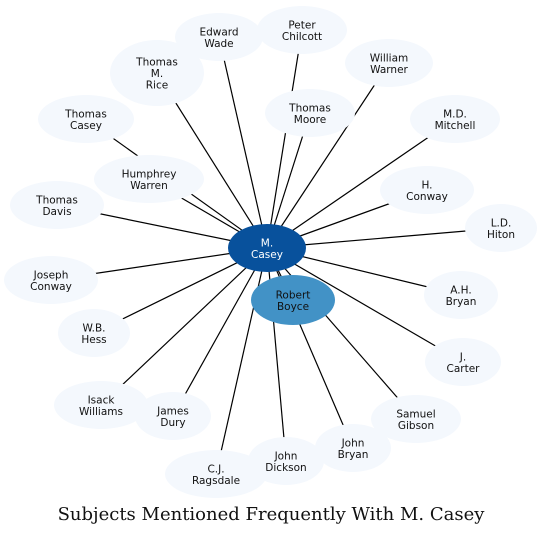 Image resolution: width=543 pixels, height=535 pixels. I want to click on edge-edward-wade, so click(243, 142).